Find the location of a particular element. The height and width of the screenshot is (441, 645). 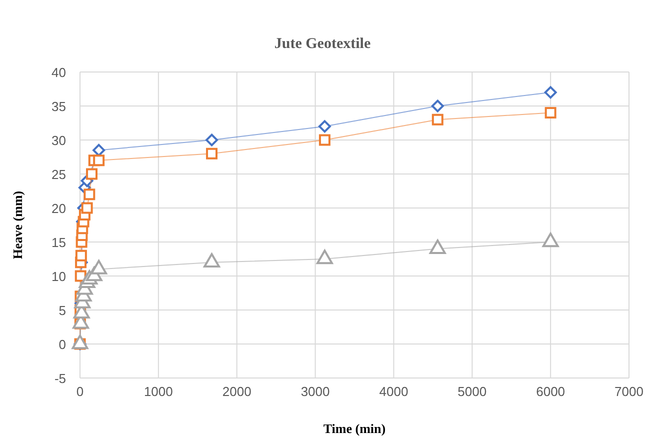

y-tick-label: 30 is located at coordinates (59, 140).